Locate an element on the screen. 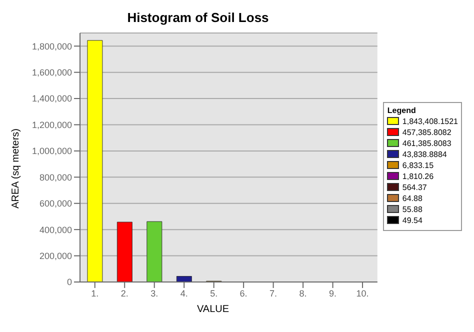 The image size is (474, 332). legend-label: 43,838.8884 is located at coordinates (424, 154).